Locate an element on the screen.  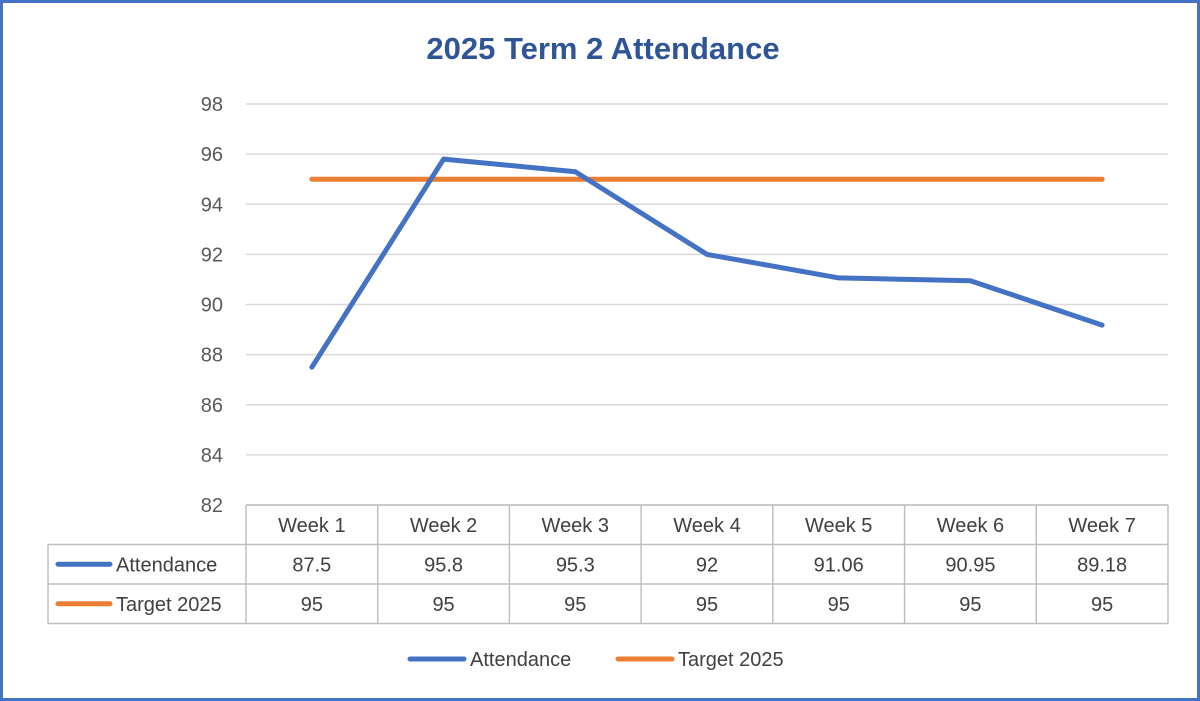
row-label: Target 2025 is located at coordinates (169, 605).